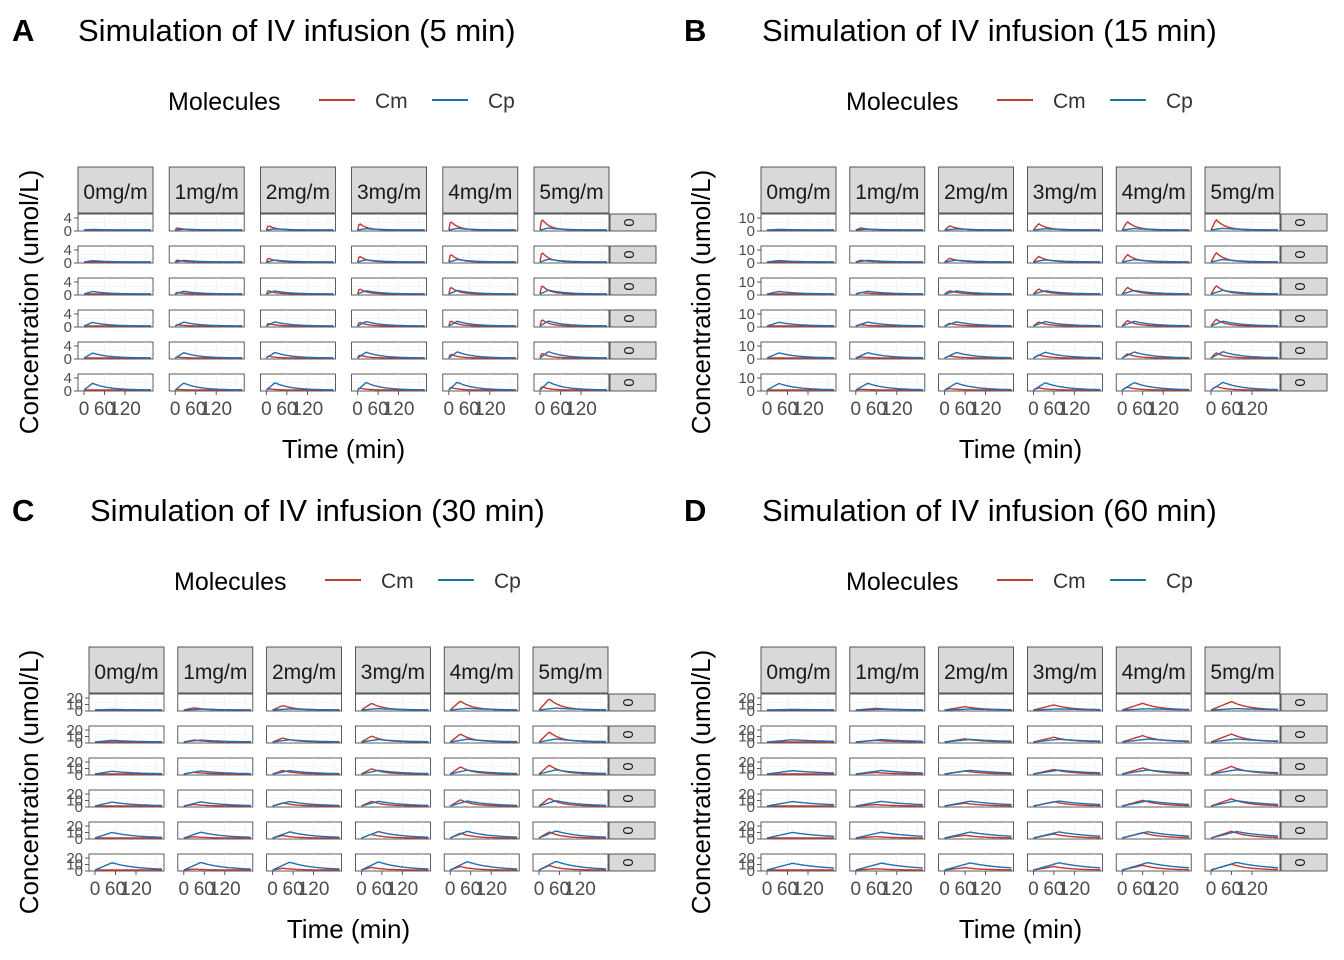  What do you see at coordinates (1019, 102) in the screenshot?
I see `legend: Molecules Cm Cp` at bounding box center [1019, 102].